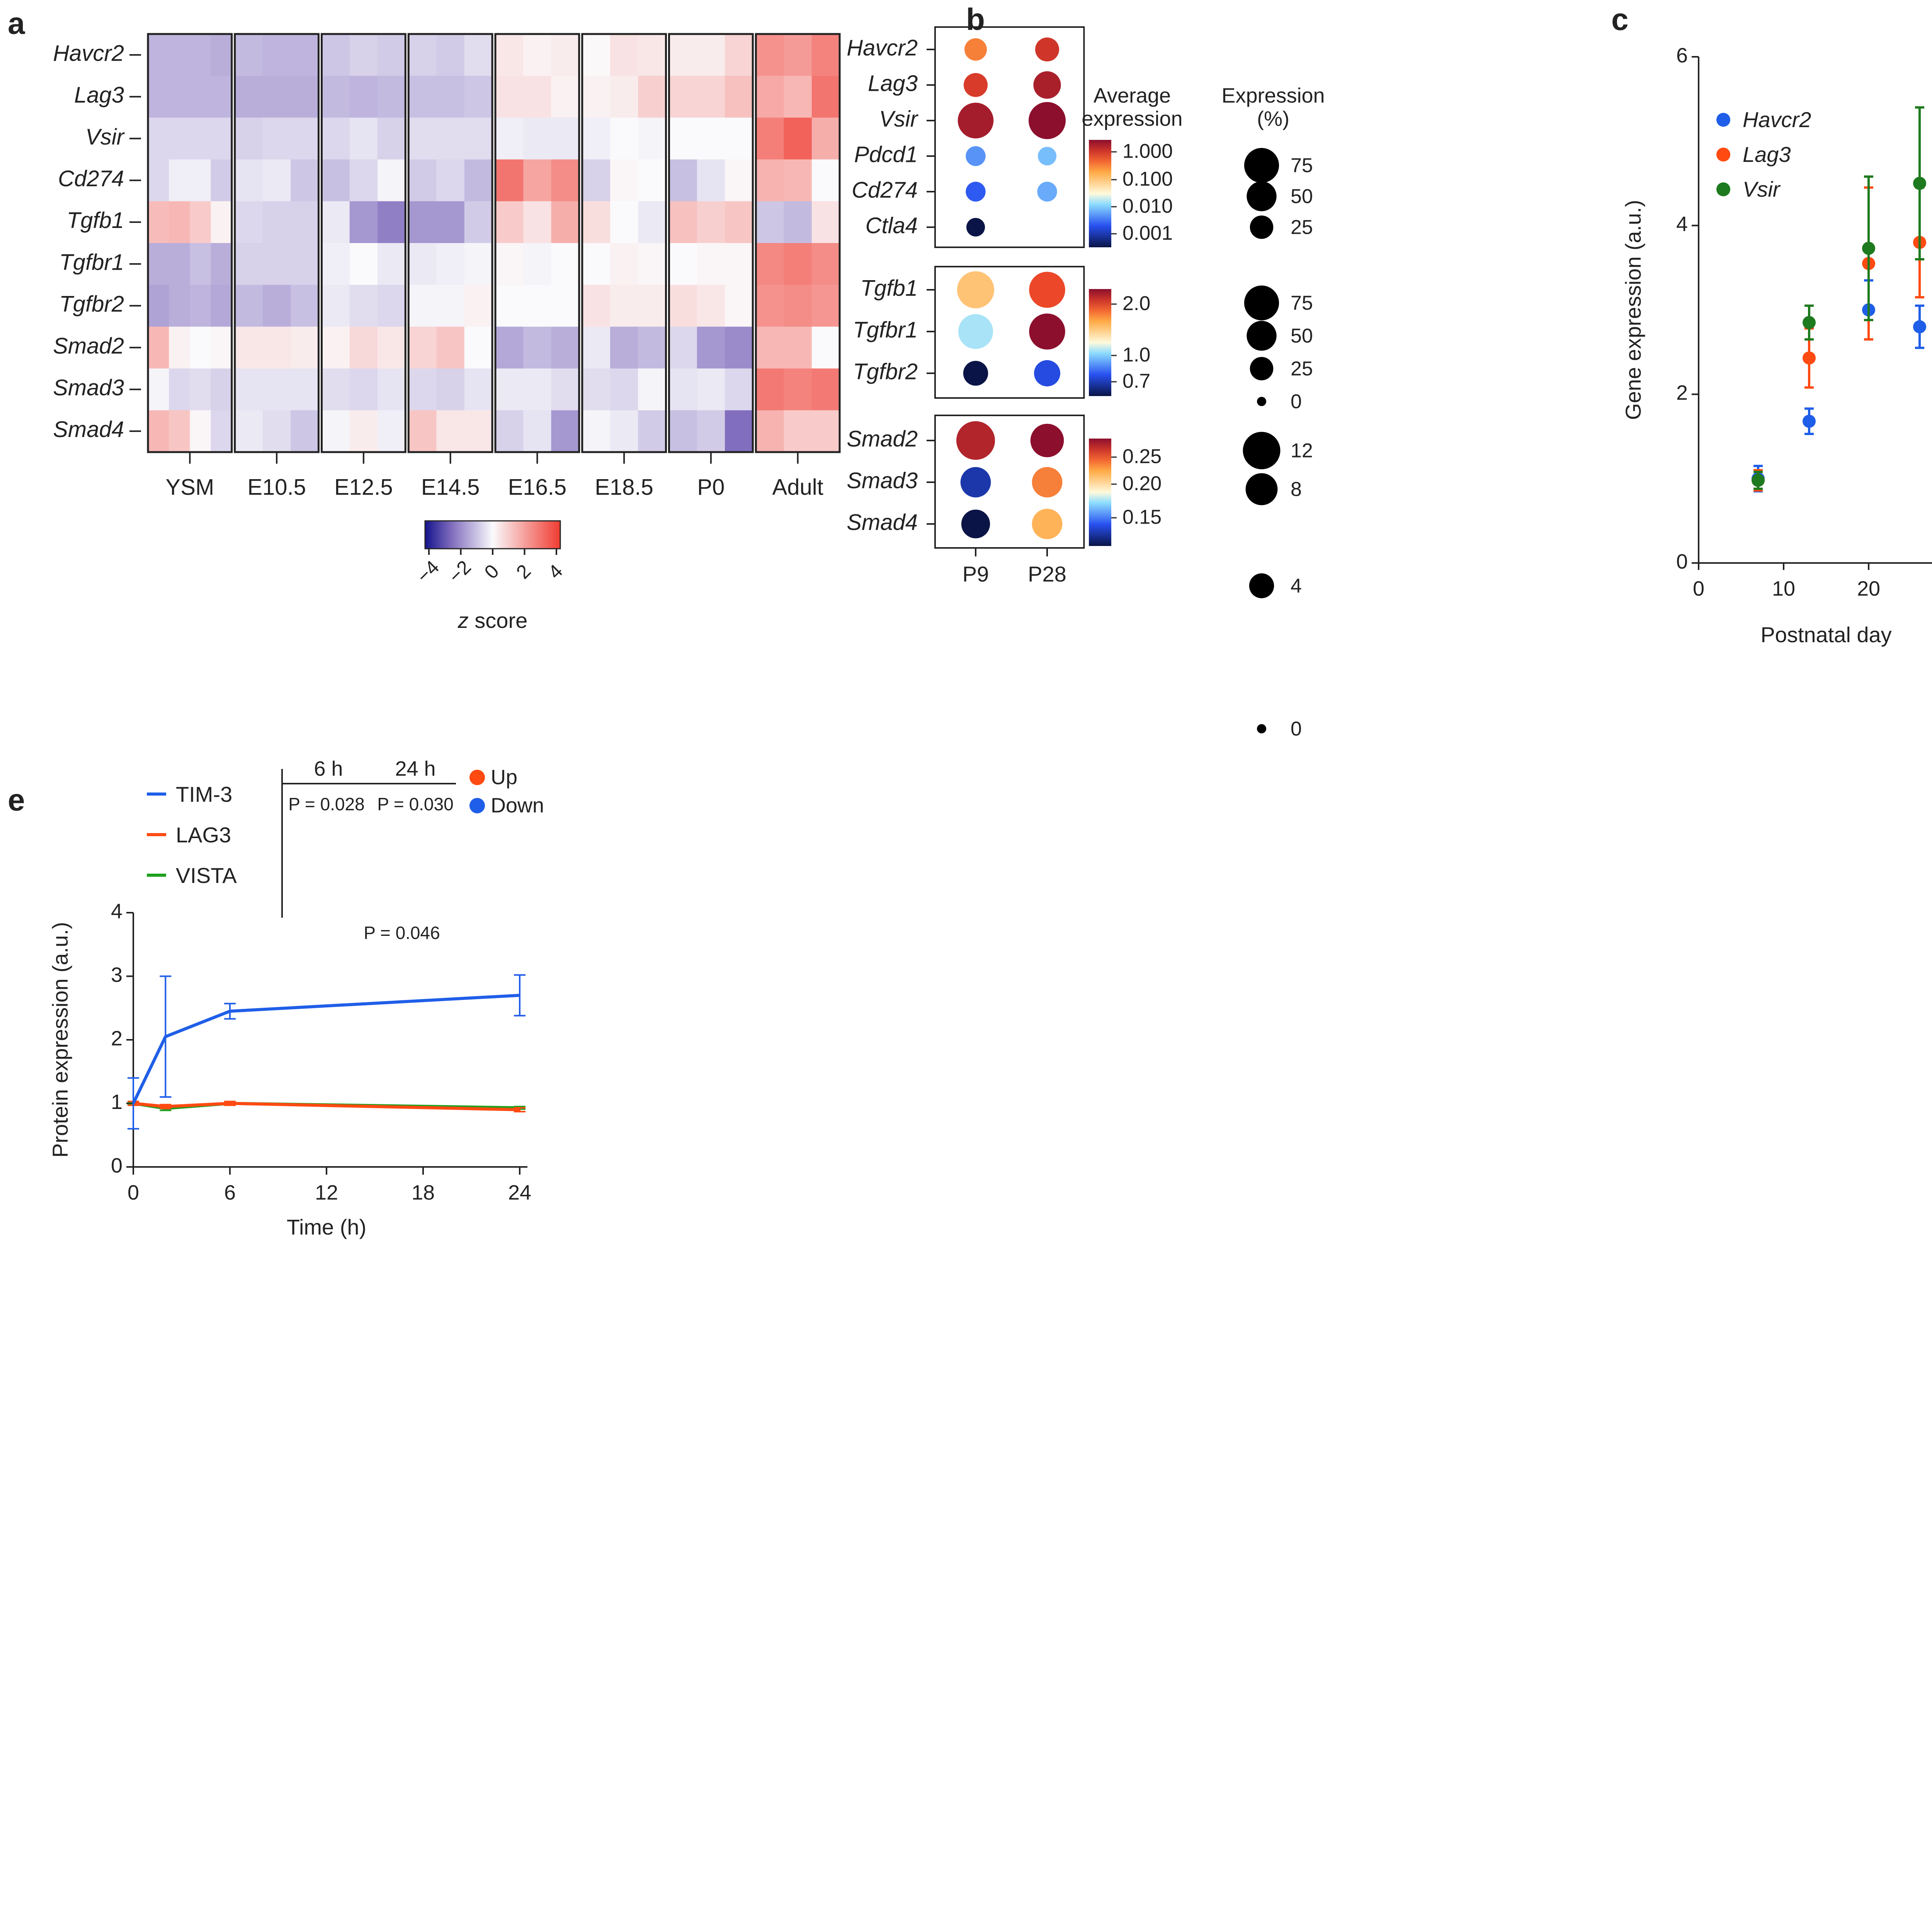  I want to click on colorbar-tick-label: 2.0, so click(1136, 304).